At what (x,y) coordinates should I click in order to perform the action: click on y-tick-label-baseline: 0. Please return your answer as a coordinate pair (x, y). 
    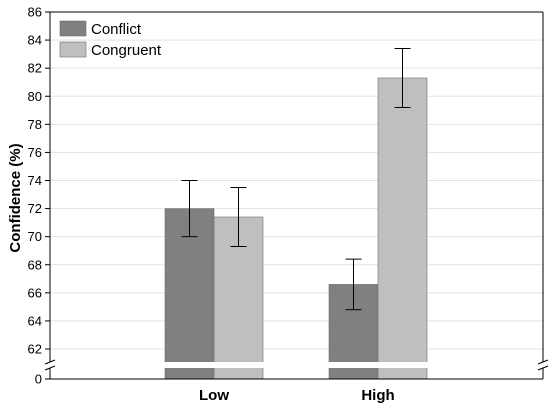
    Looking at the image, I should click on (38, 379).